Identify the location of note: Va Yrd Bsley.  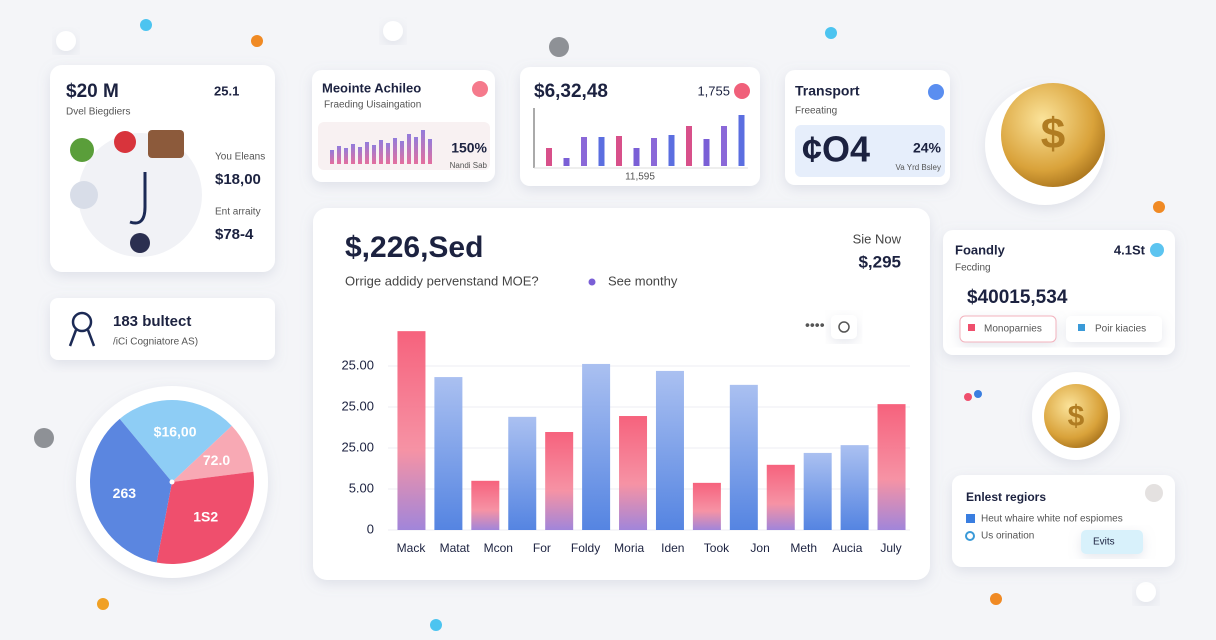
(918, 167).